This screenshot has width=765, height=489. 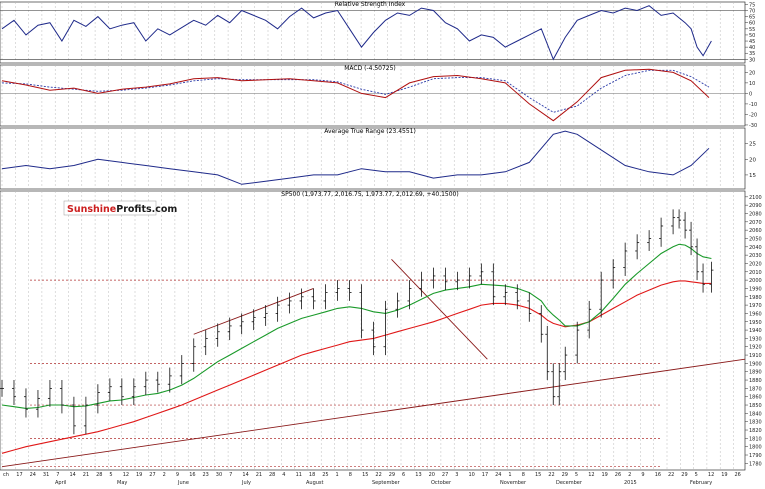 What do you see at coordinates (312, 475) in the screenshot?
I see `x-tick-label: 18` at bounding box center [312, 475].